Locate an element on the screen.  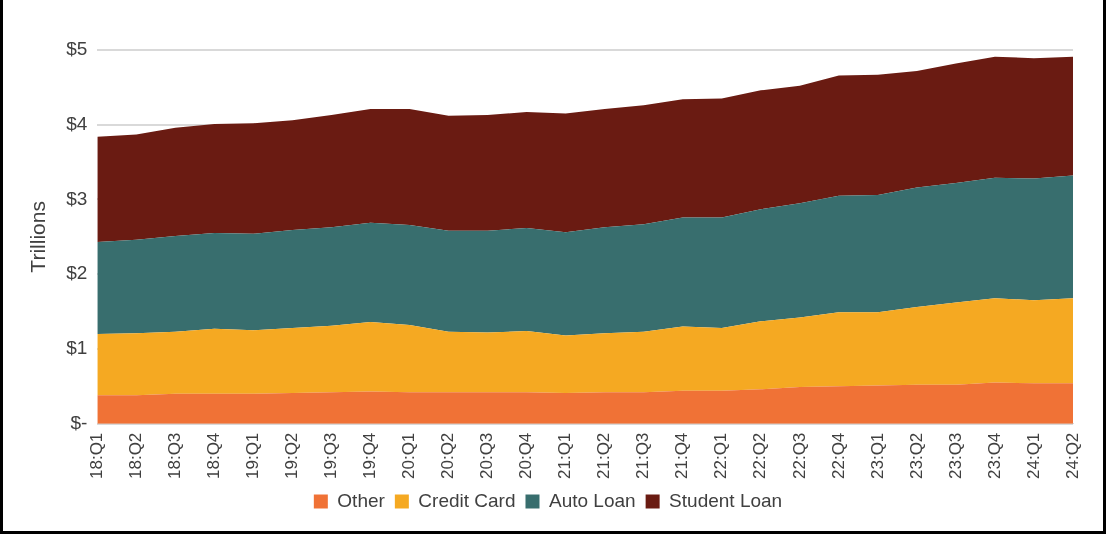
x-tick-label: 22:Q1 is located at coordinates (721, 455).